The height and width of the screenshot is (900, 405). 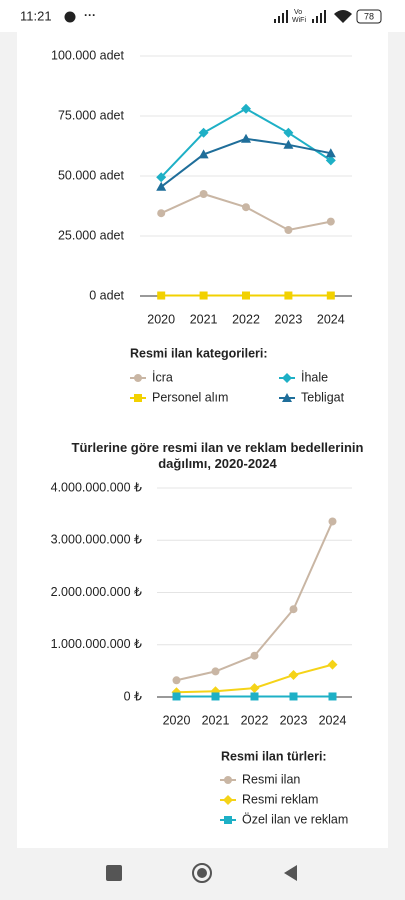 I want to click on y-tick-label: 25.000 adet, so click(x=91, y=235).